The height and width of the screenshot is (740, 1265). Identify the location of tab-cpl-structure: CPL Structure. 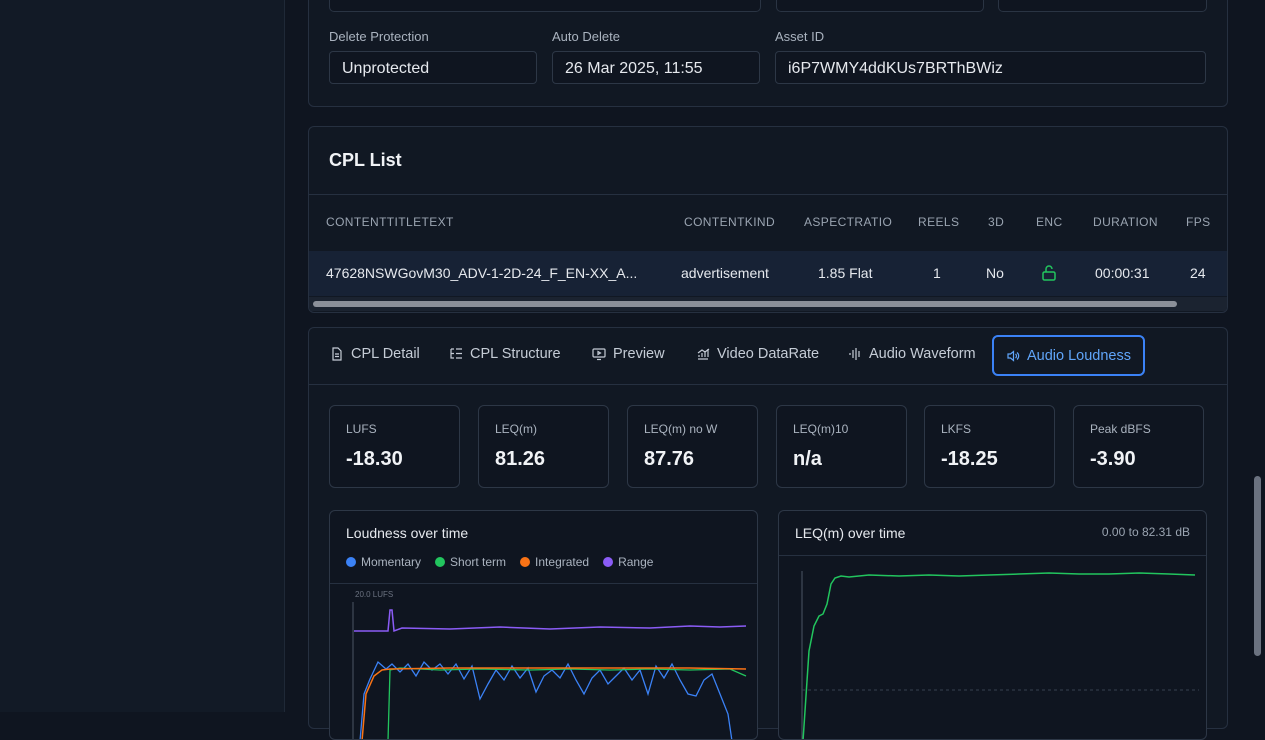
(505, 354).